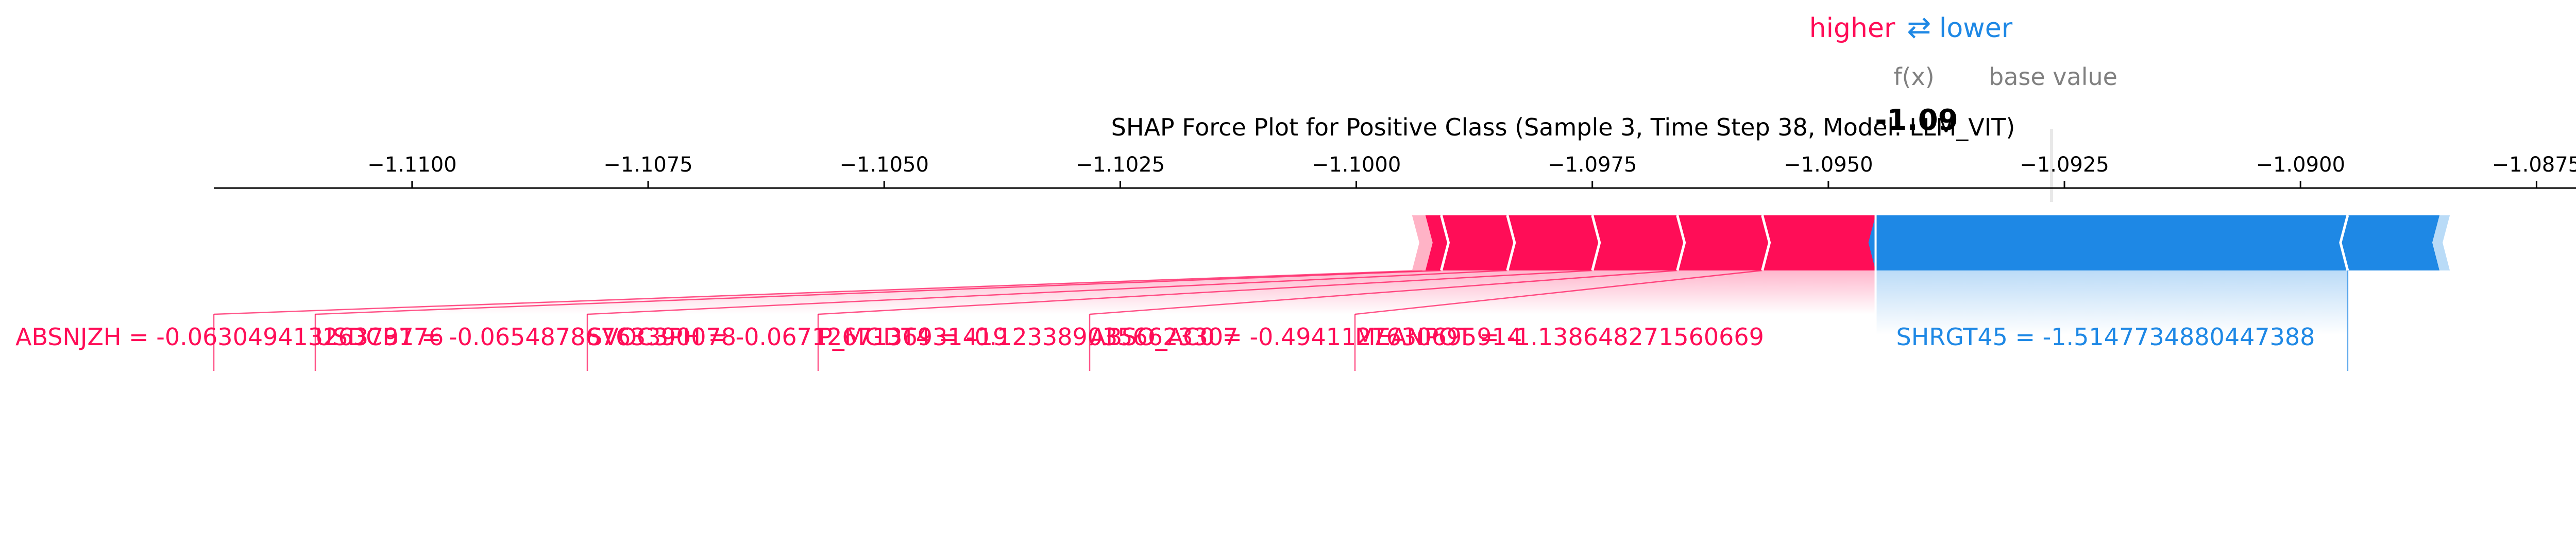 The height and width of the screenshot is (560, 2576). What do you see at coordinates (1919, 27) in the screenshot?
I see `legend-arrow-icon: ⇄` at bounding box center [1919, 27].